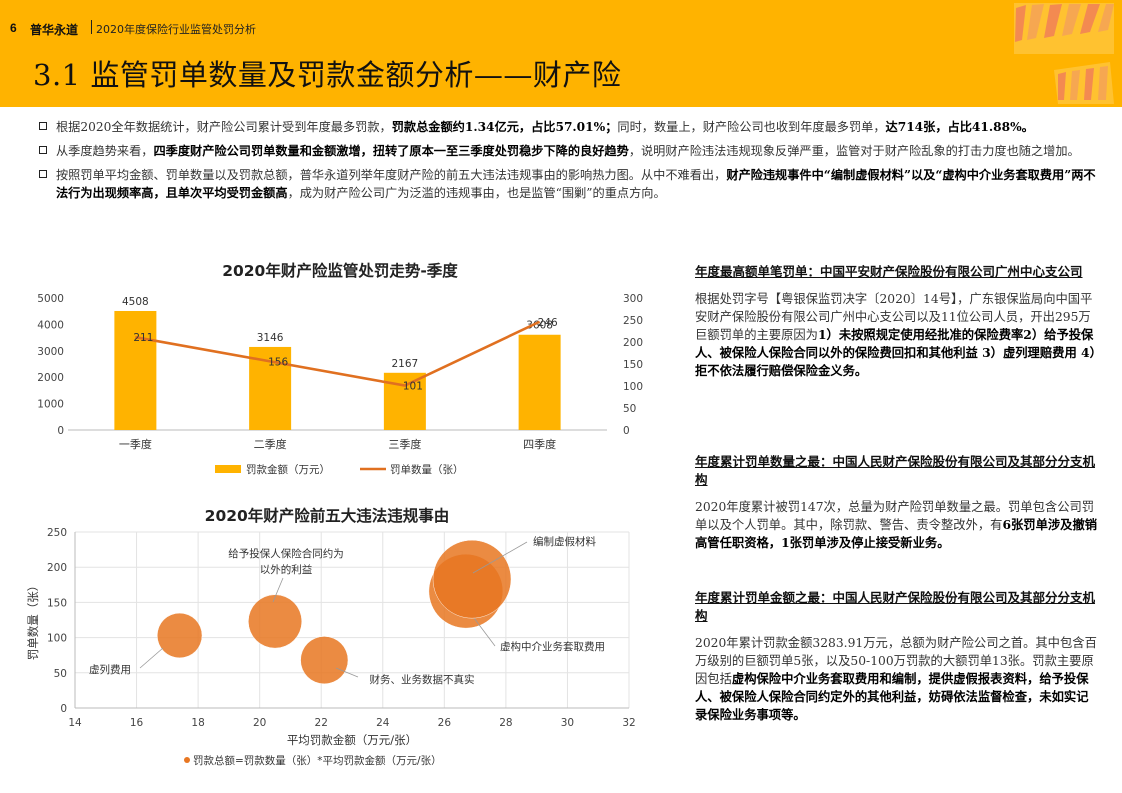  I want to click on x-tick-label: 16, so click(137, 723).